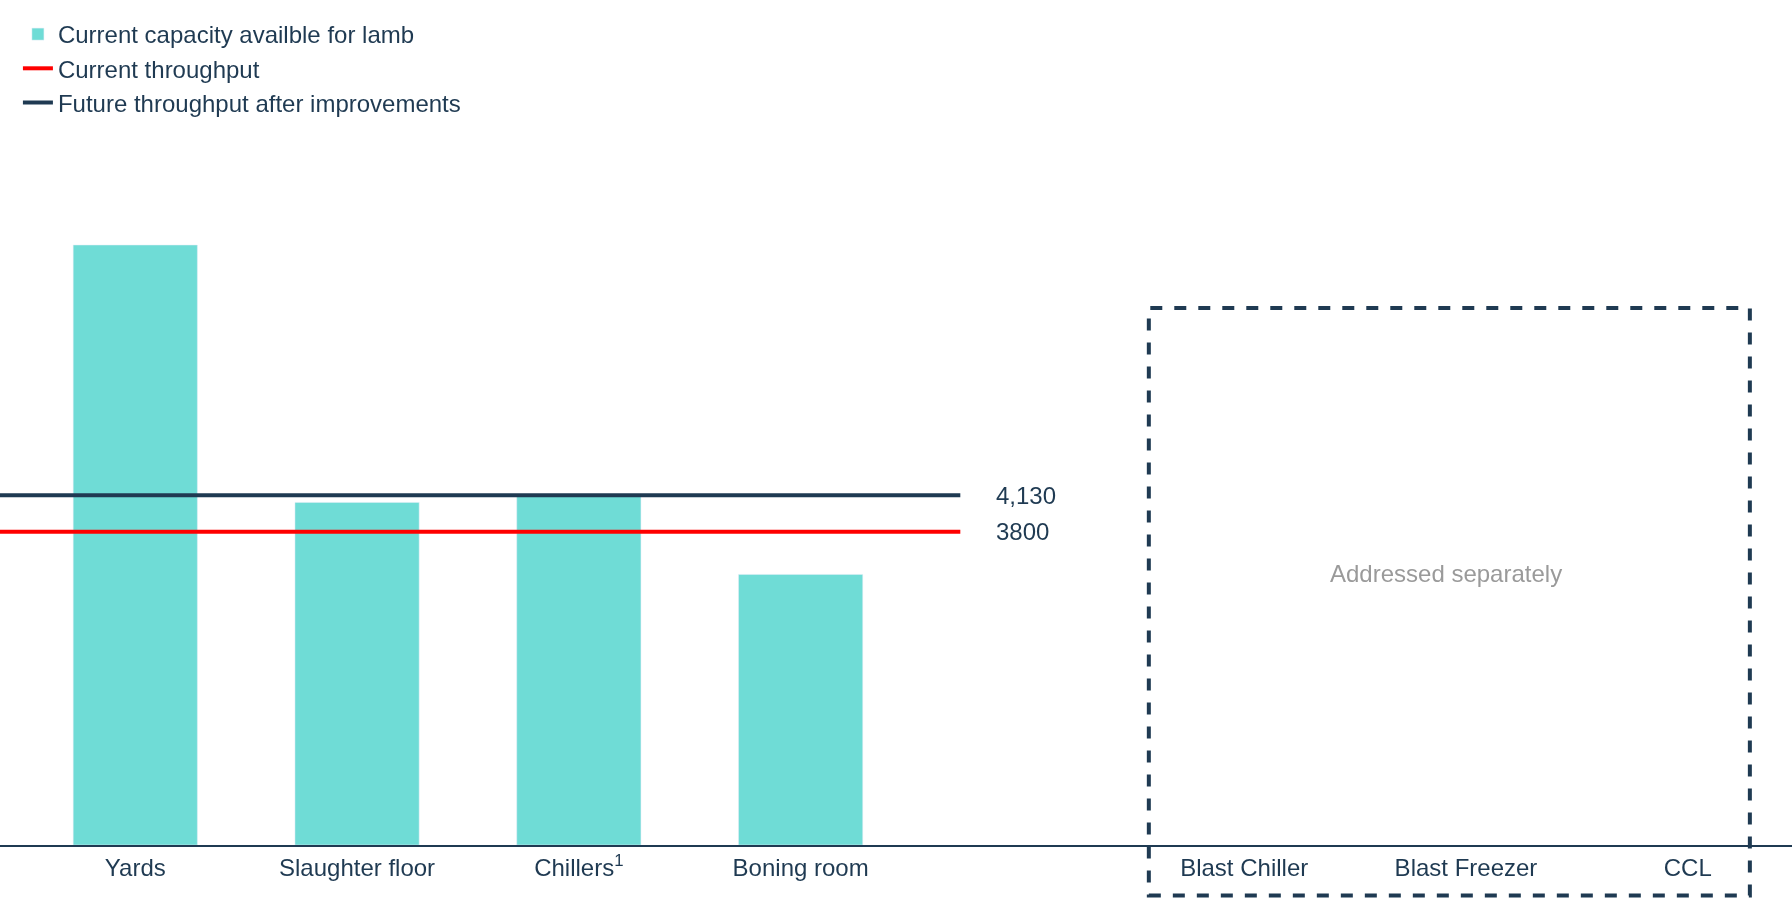 This screenshot has height=905, width=1792. Describe the element at coordinates (800, 867) in the screenshot. I see `x-tick-label: Boning room` at that location.